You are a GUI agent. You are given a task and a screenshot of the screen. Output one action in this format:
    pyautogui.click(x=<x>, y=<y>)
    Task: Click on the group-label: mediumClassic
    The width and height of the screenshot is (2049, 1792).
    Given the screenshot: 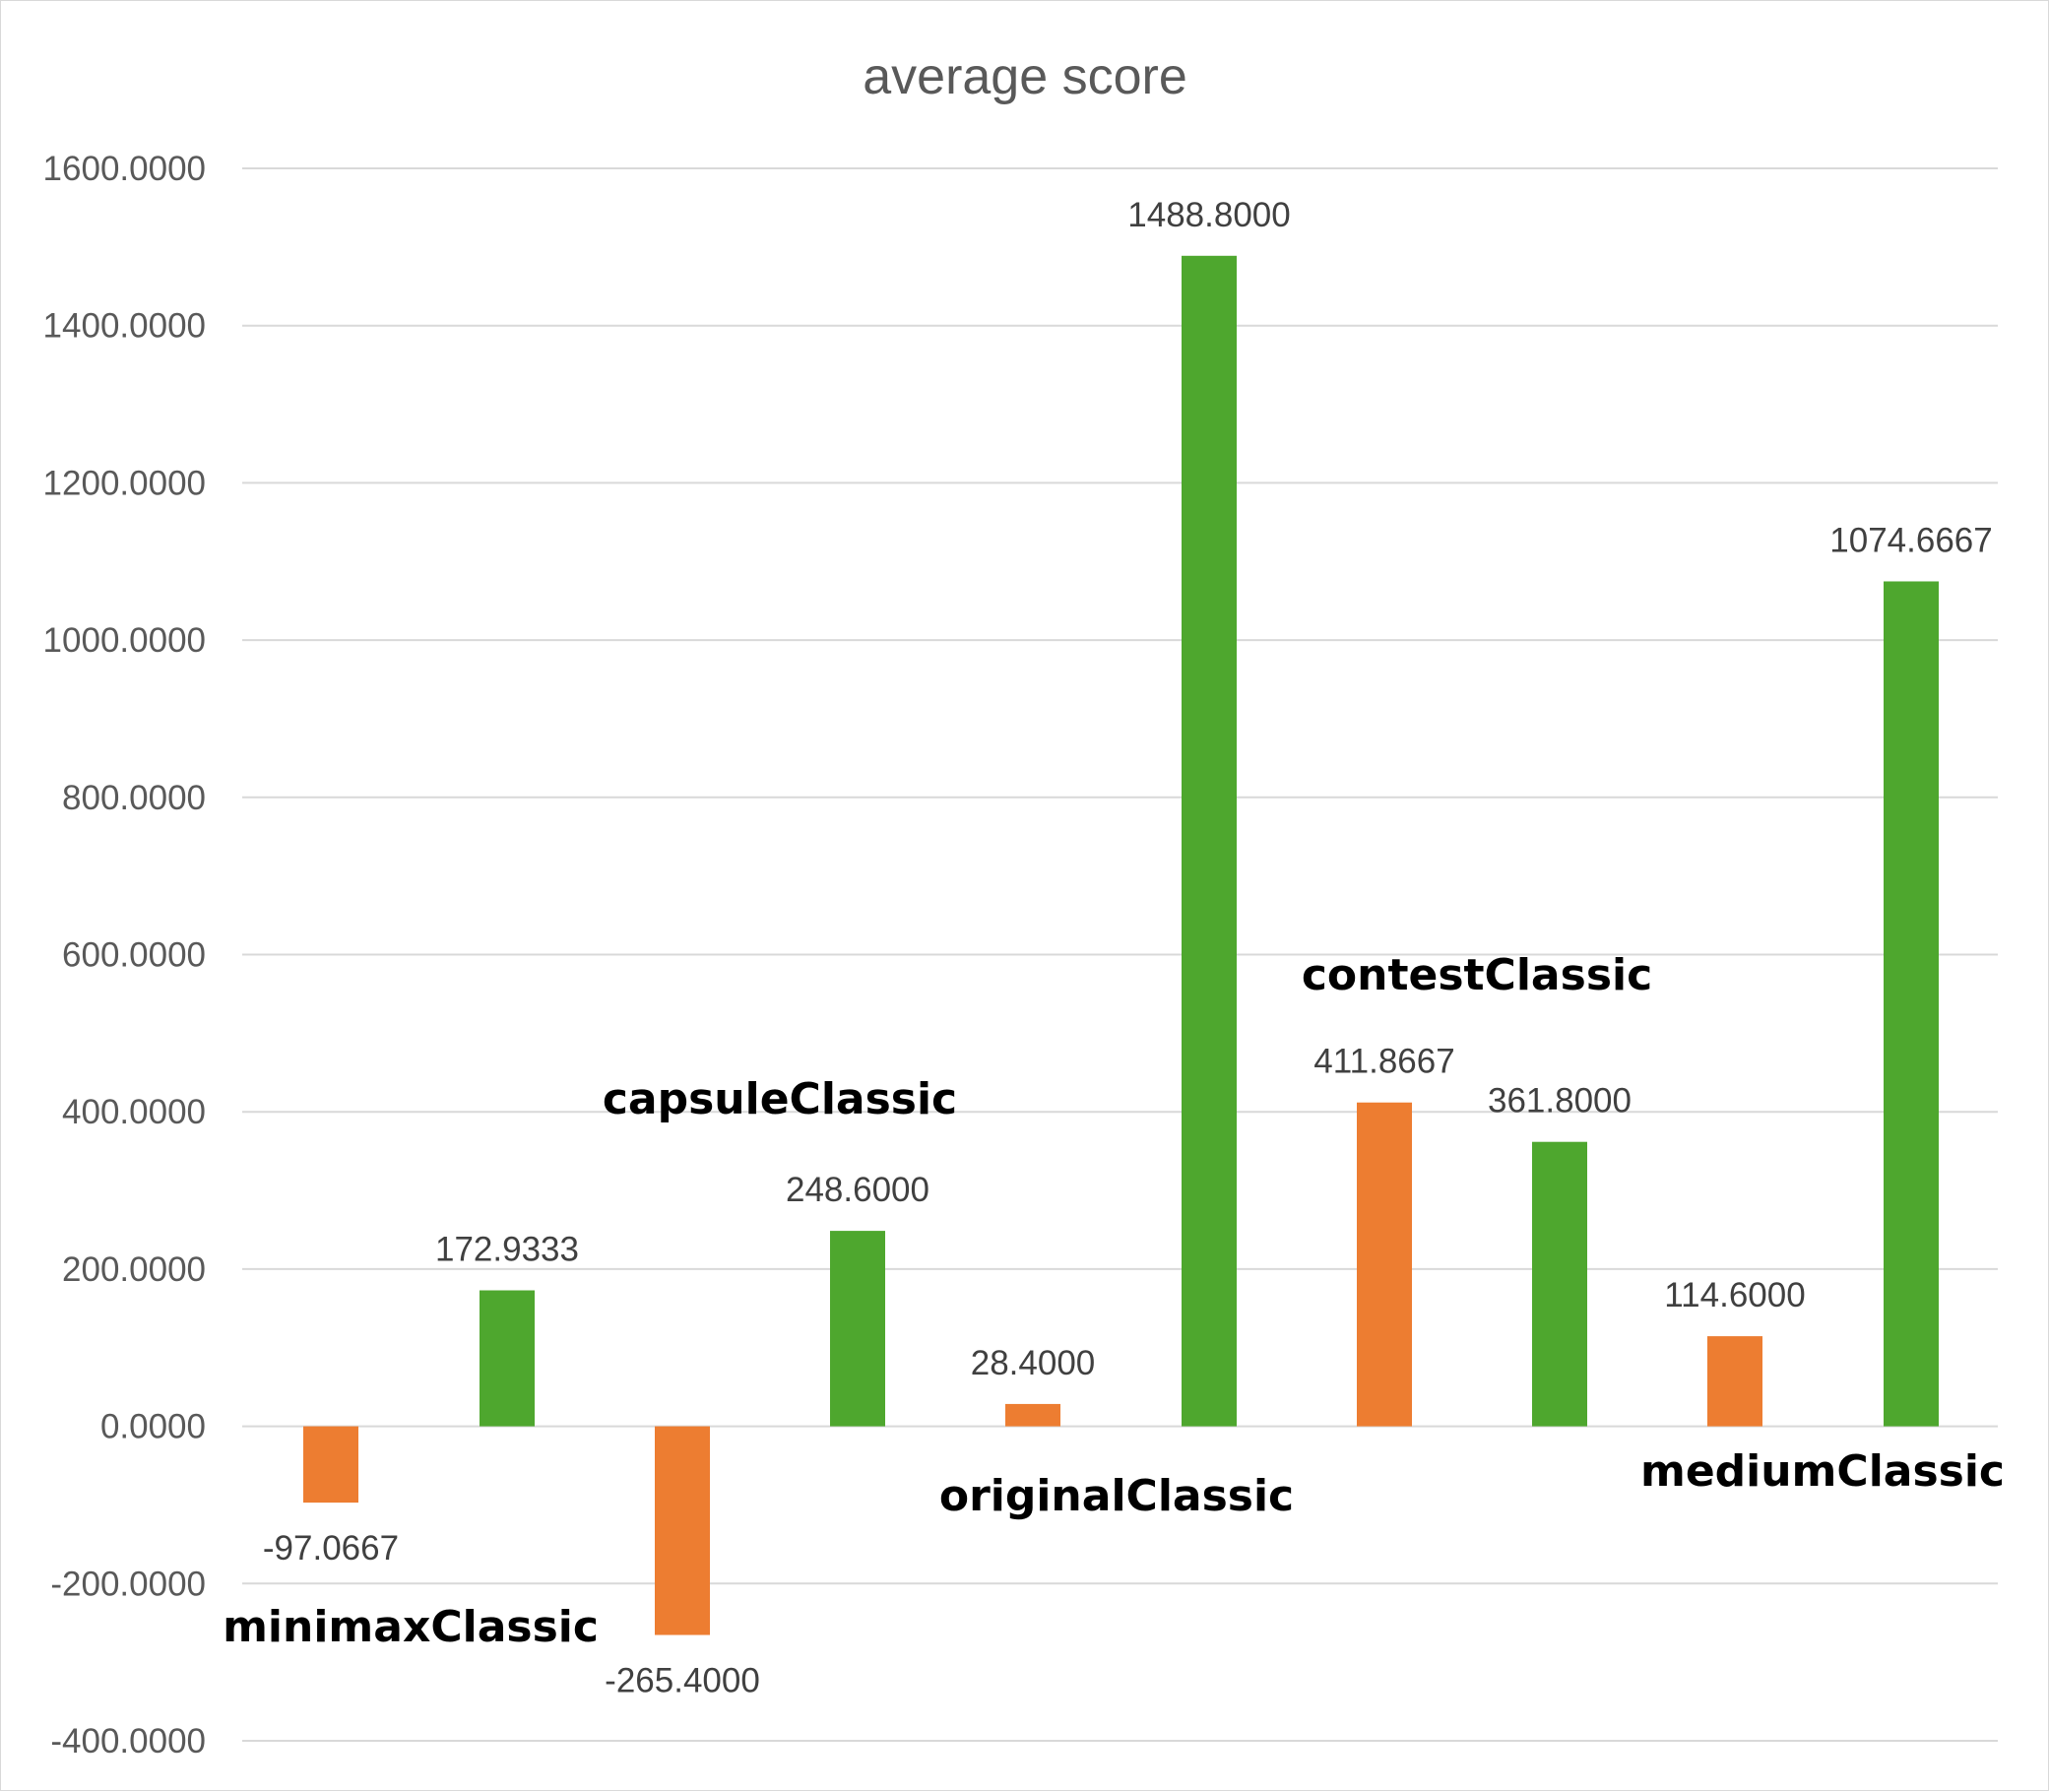 What is the action you would take?
    pyautogui.click(x=1822, y=1471)
    